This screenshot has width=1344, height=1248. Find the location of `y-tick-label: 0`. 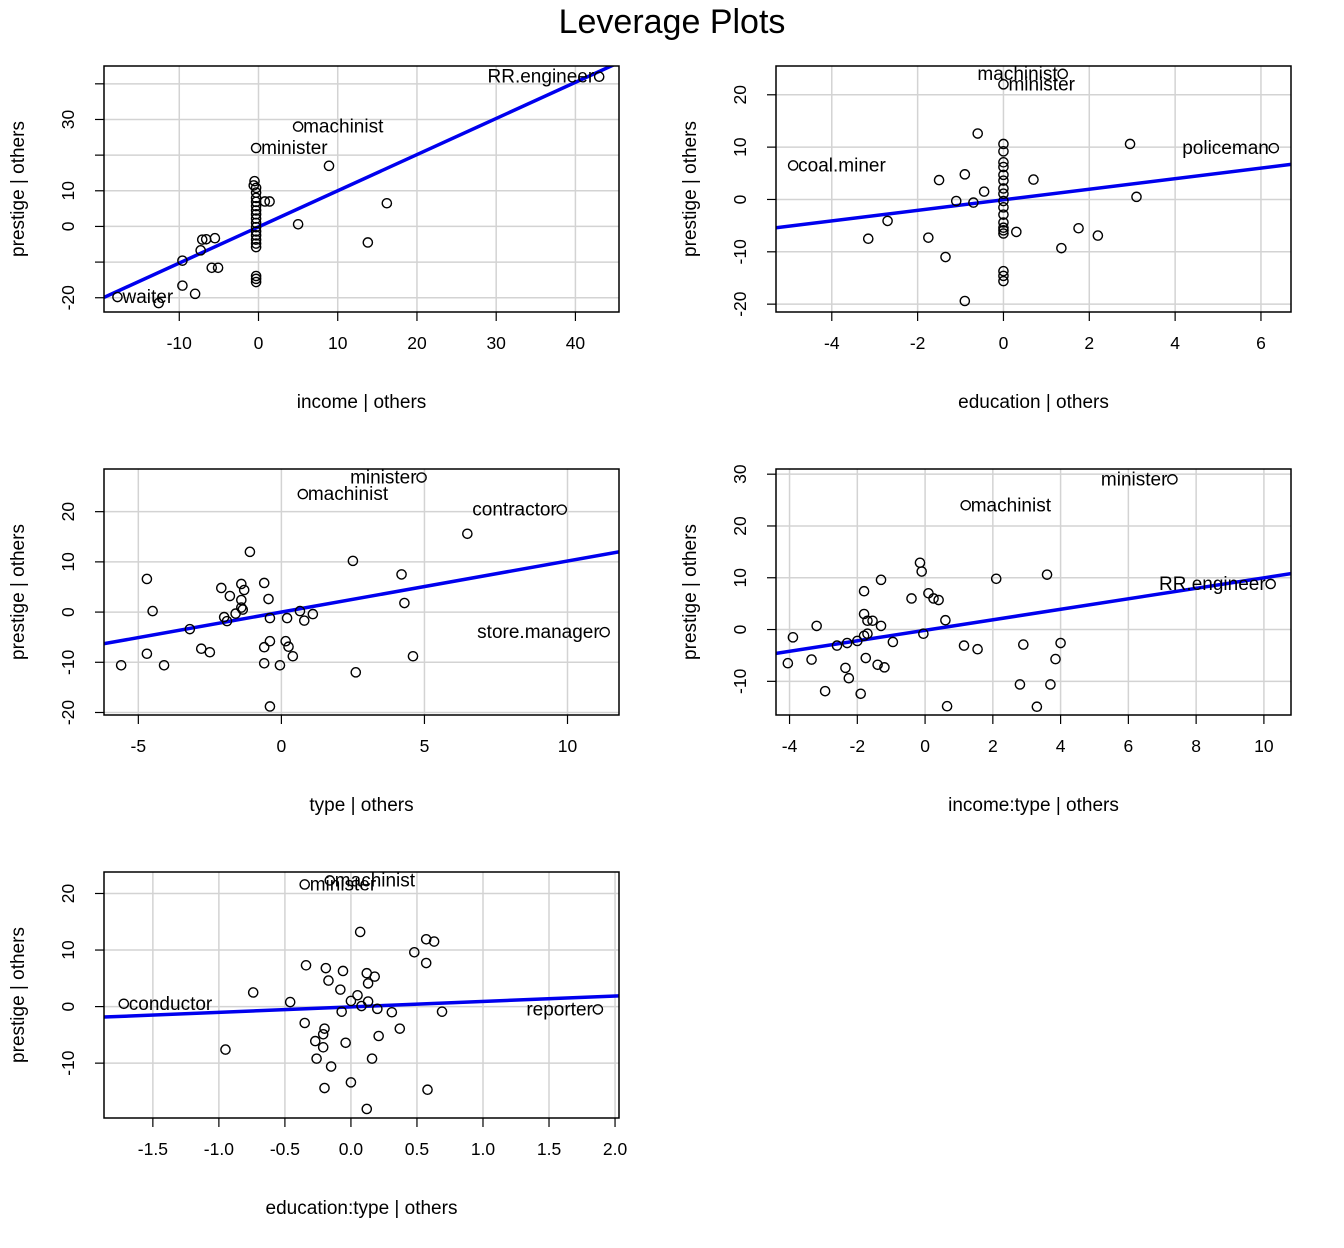

y-tick-label: 0 is located at coordinates (740, 629).